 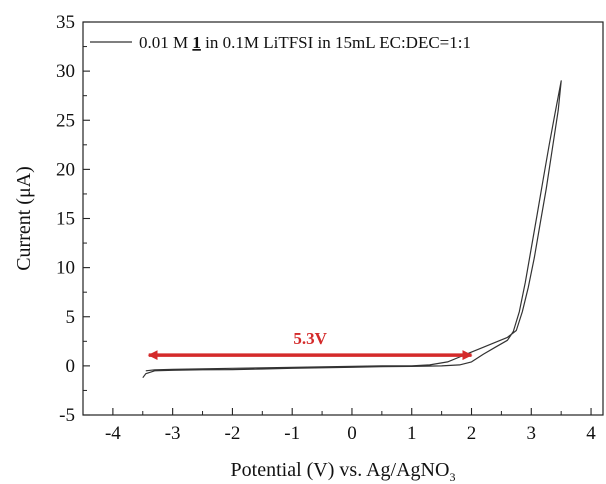 I want to click on x-tick-label: 4, so click(x=591, y=433).